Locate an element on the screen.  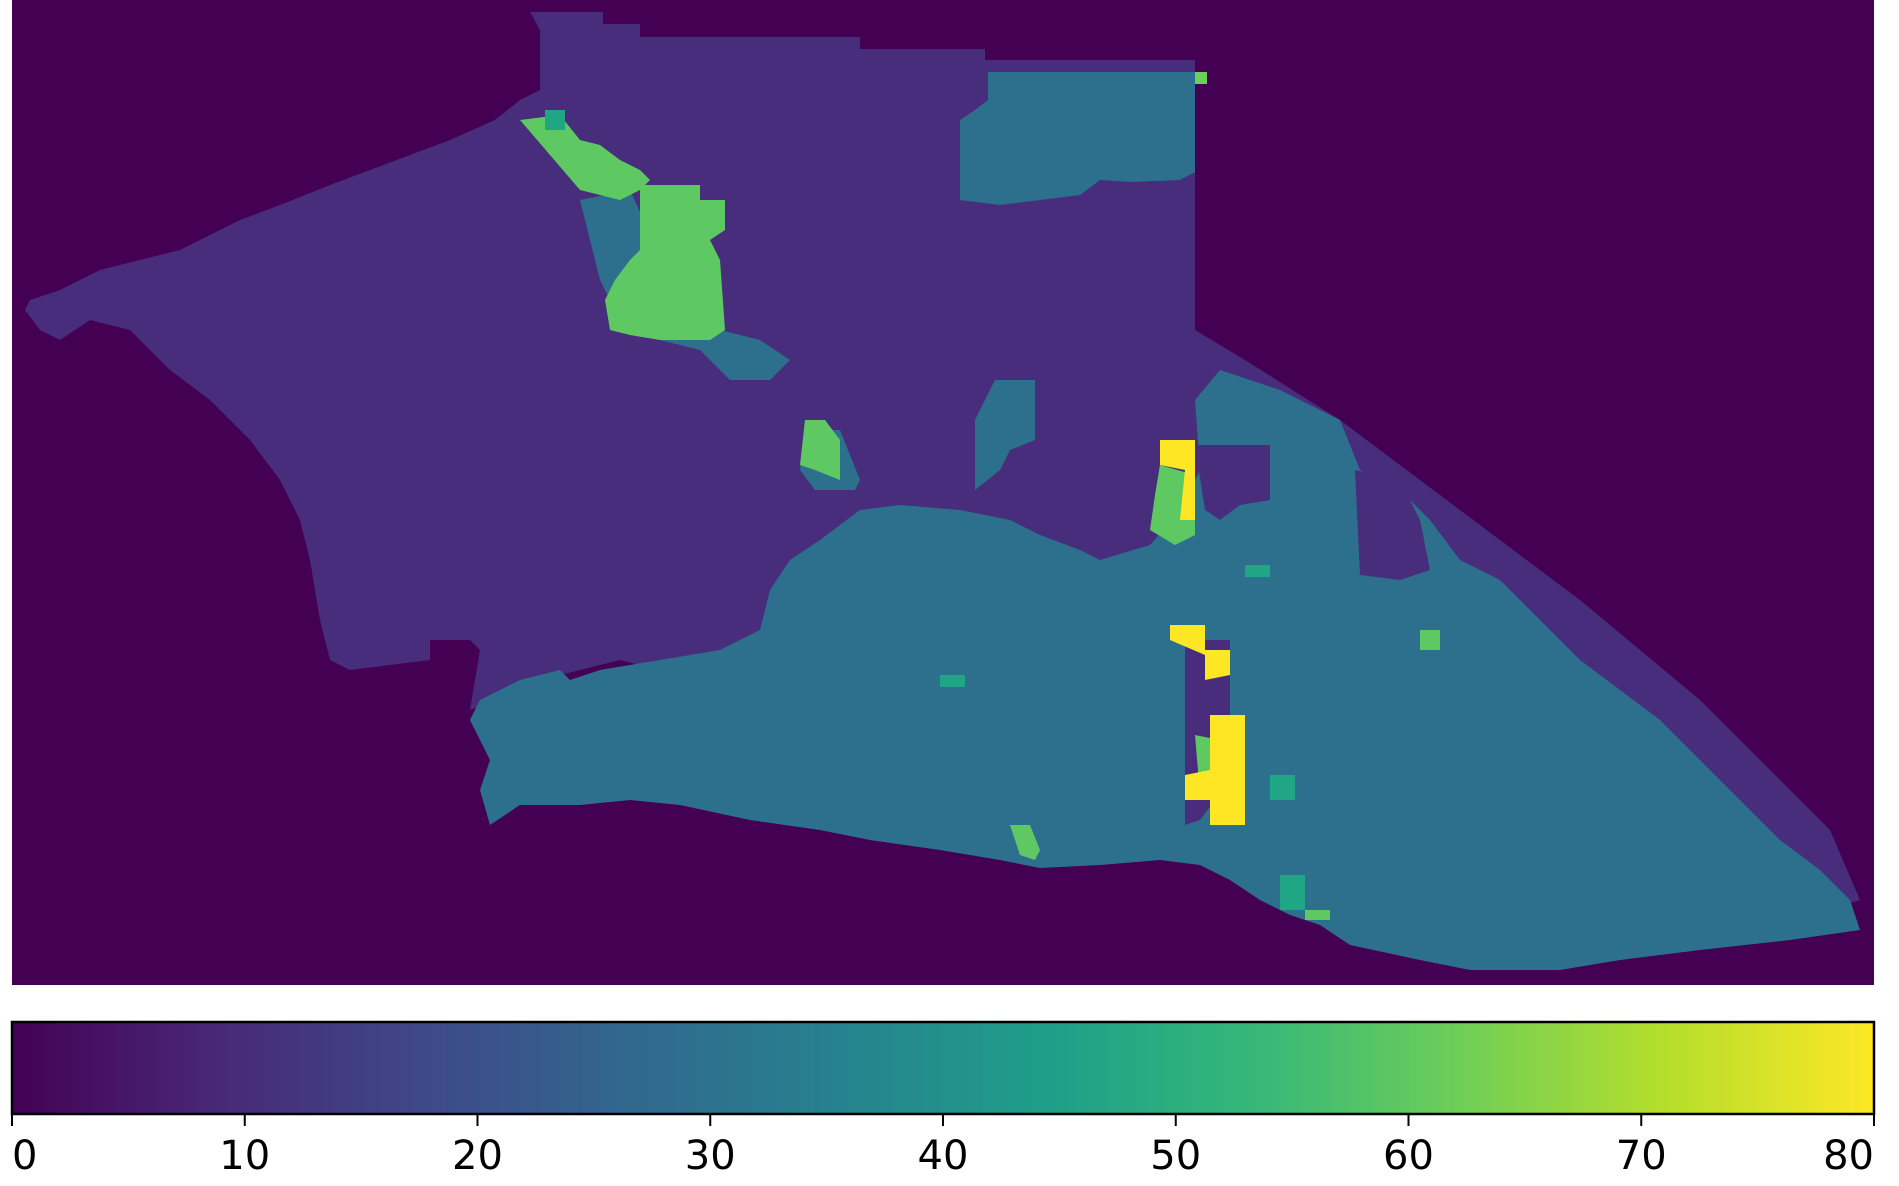
heatmap-region-teal-top is located at coordinates (1077, 138).